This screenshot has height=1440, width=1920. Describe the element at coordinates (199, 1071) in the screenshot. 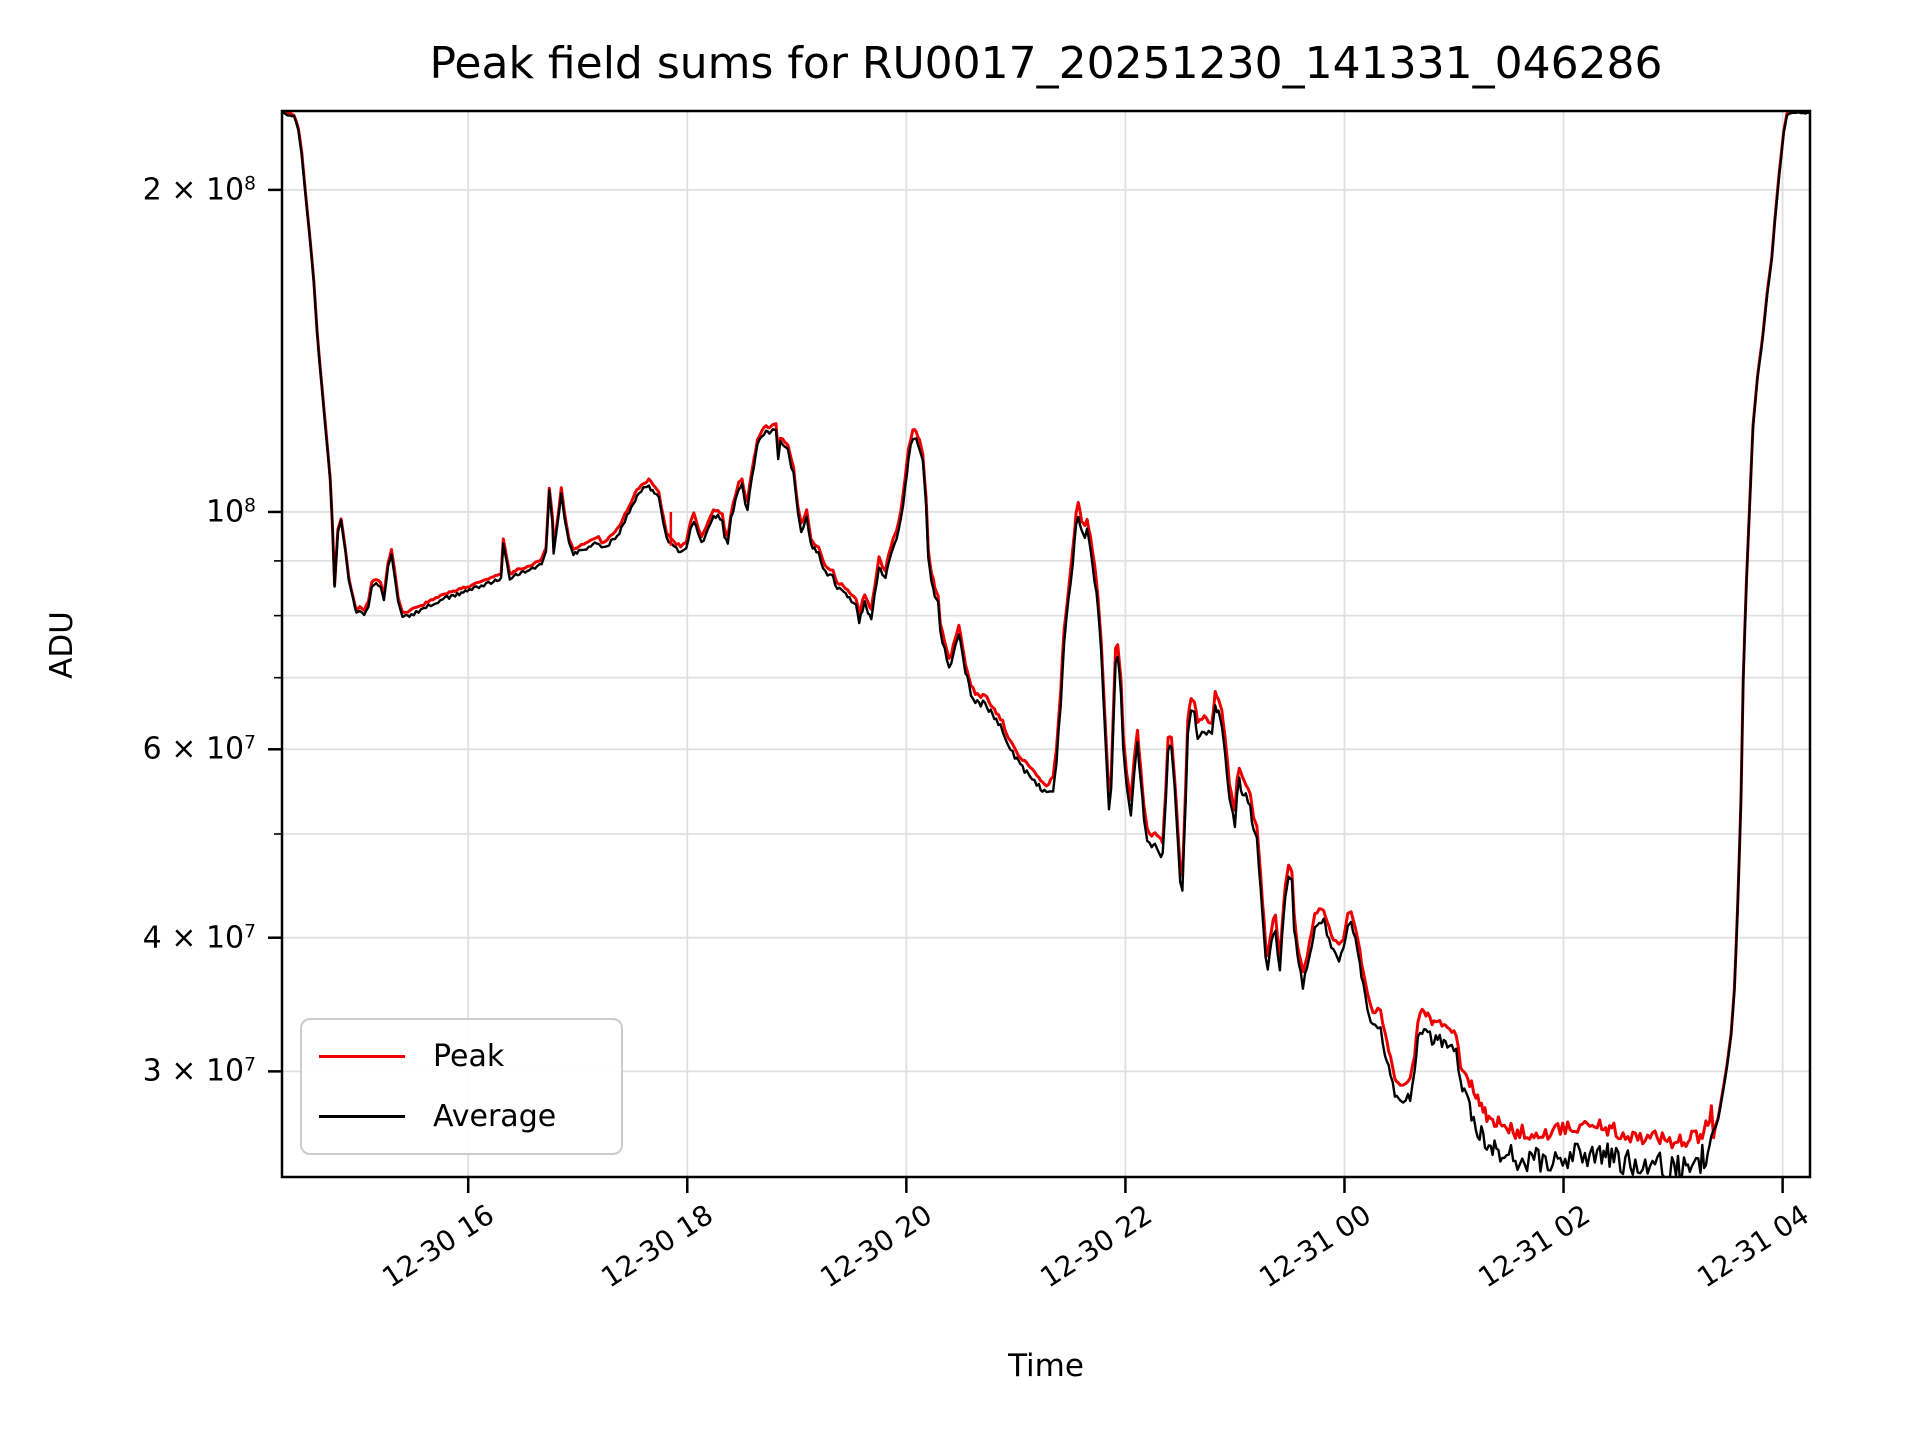

I see `y-tick-label-8: 3 × 107` at that location.